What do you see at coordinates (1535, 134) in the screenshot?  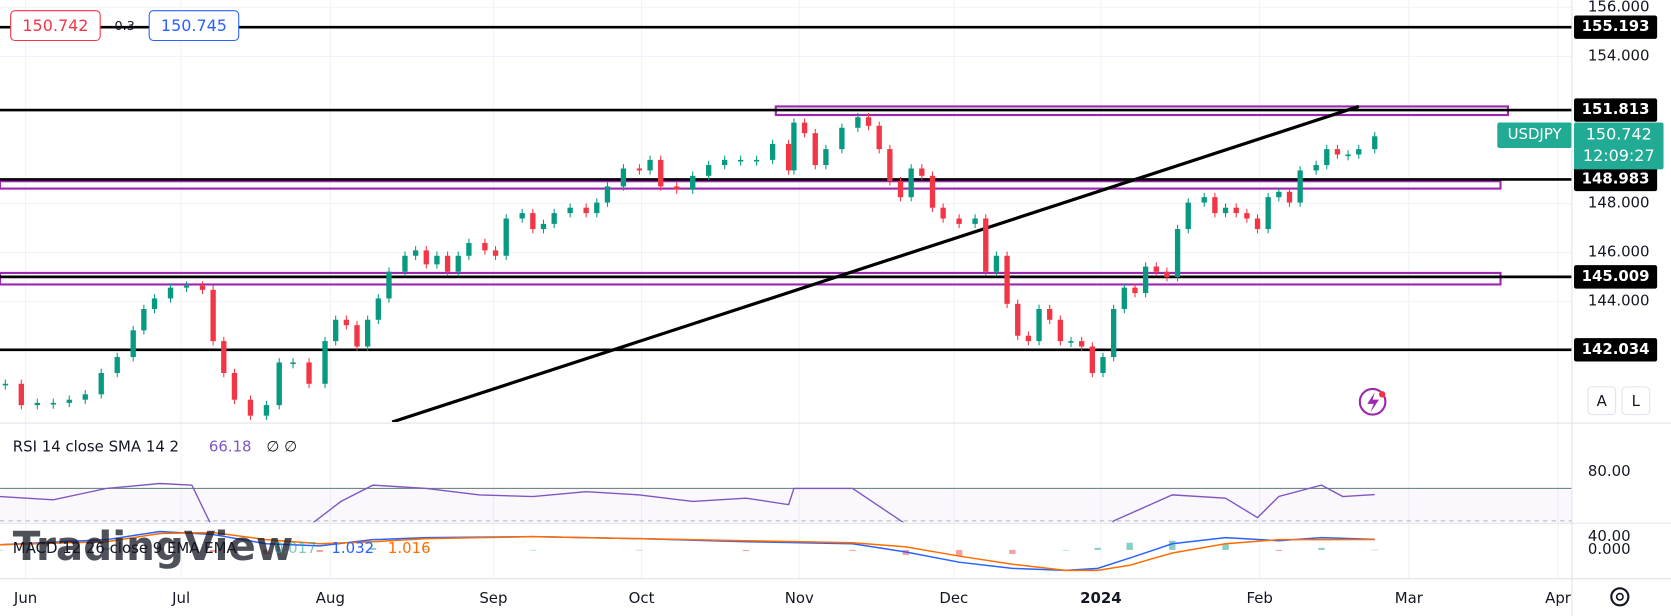 I see `symbol-label: USDJPY` at bounding box center [1535, 134].